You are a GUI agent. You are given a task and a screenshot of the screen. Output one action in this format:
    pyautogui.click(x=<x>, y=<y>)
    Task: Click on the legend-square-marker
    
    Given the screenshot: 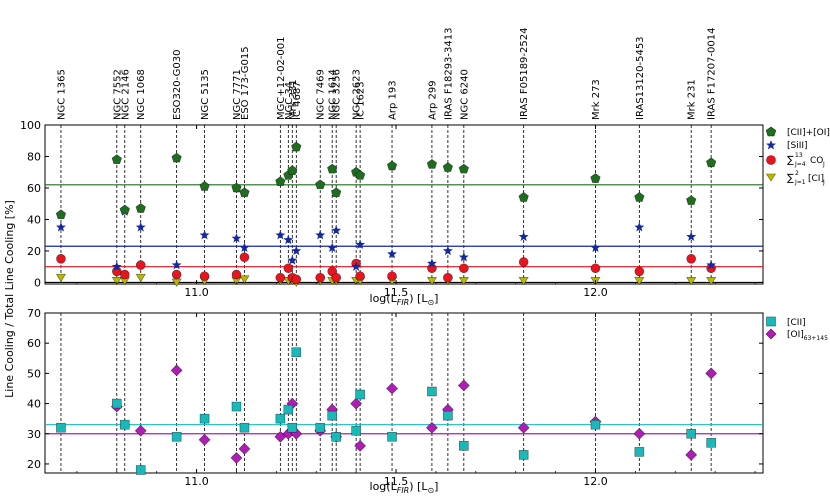 What is the action you would take?
    pyautogui.click(x=771, y=321)
    